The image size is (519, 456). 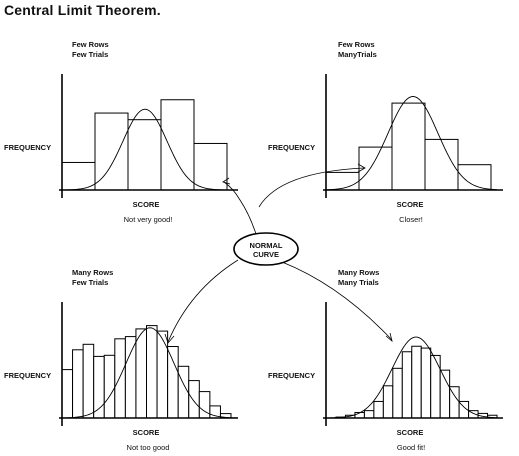 What do you see at coordinates (148, 219) in the screenshot?
I see `panel-1-caption: Not very good!` at bounding box center [148, 219].